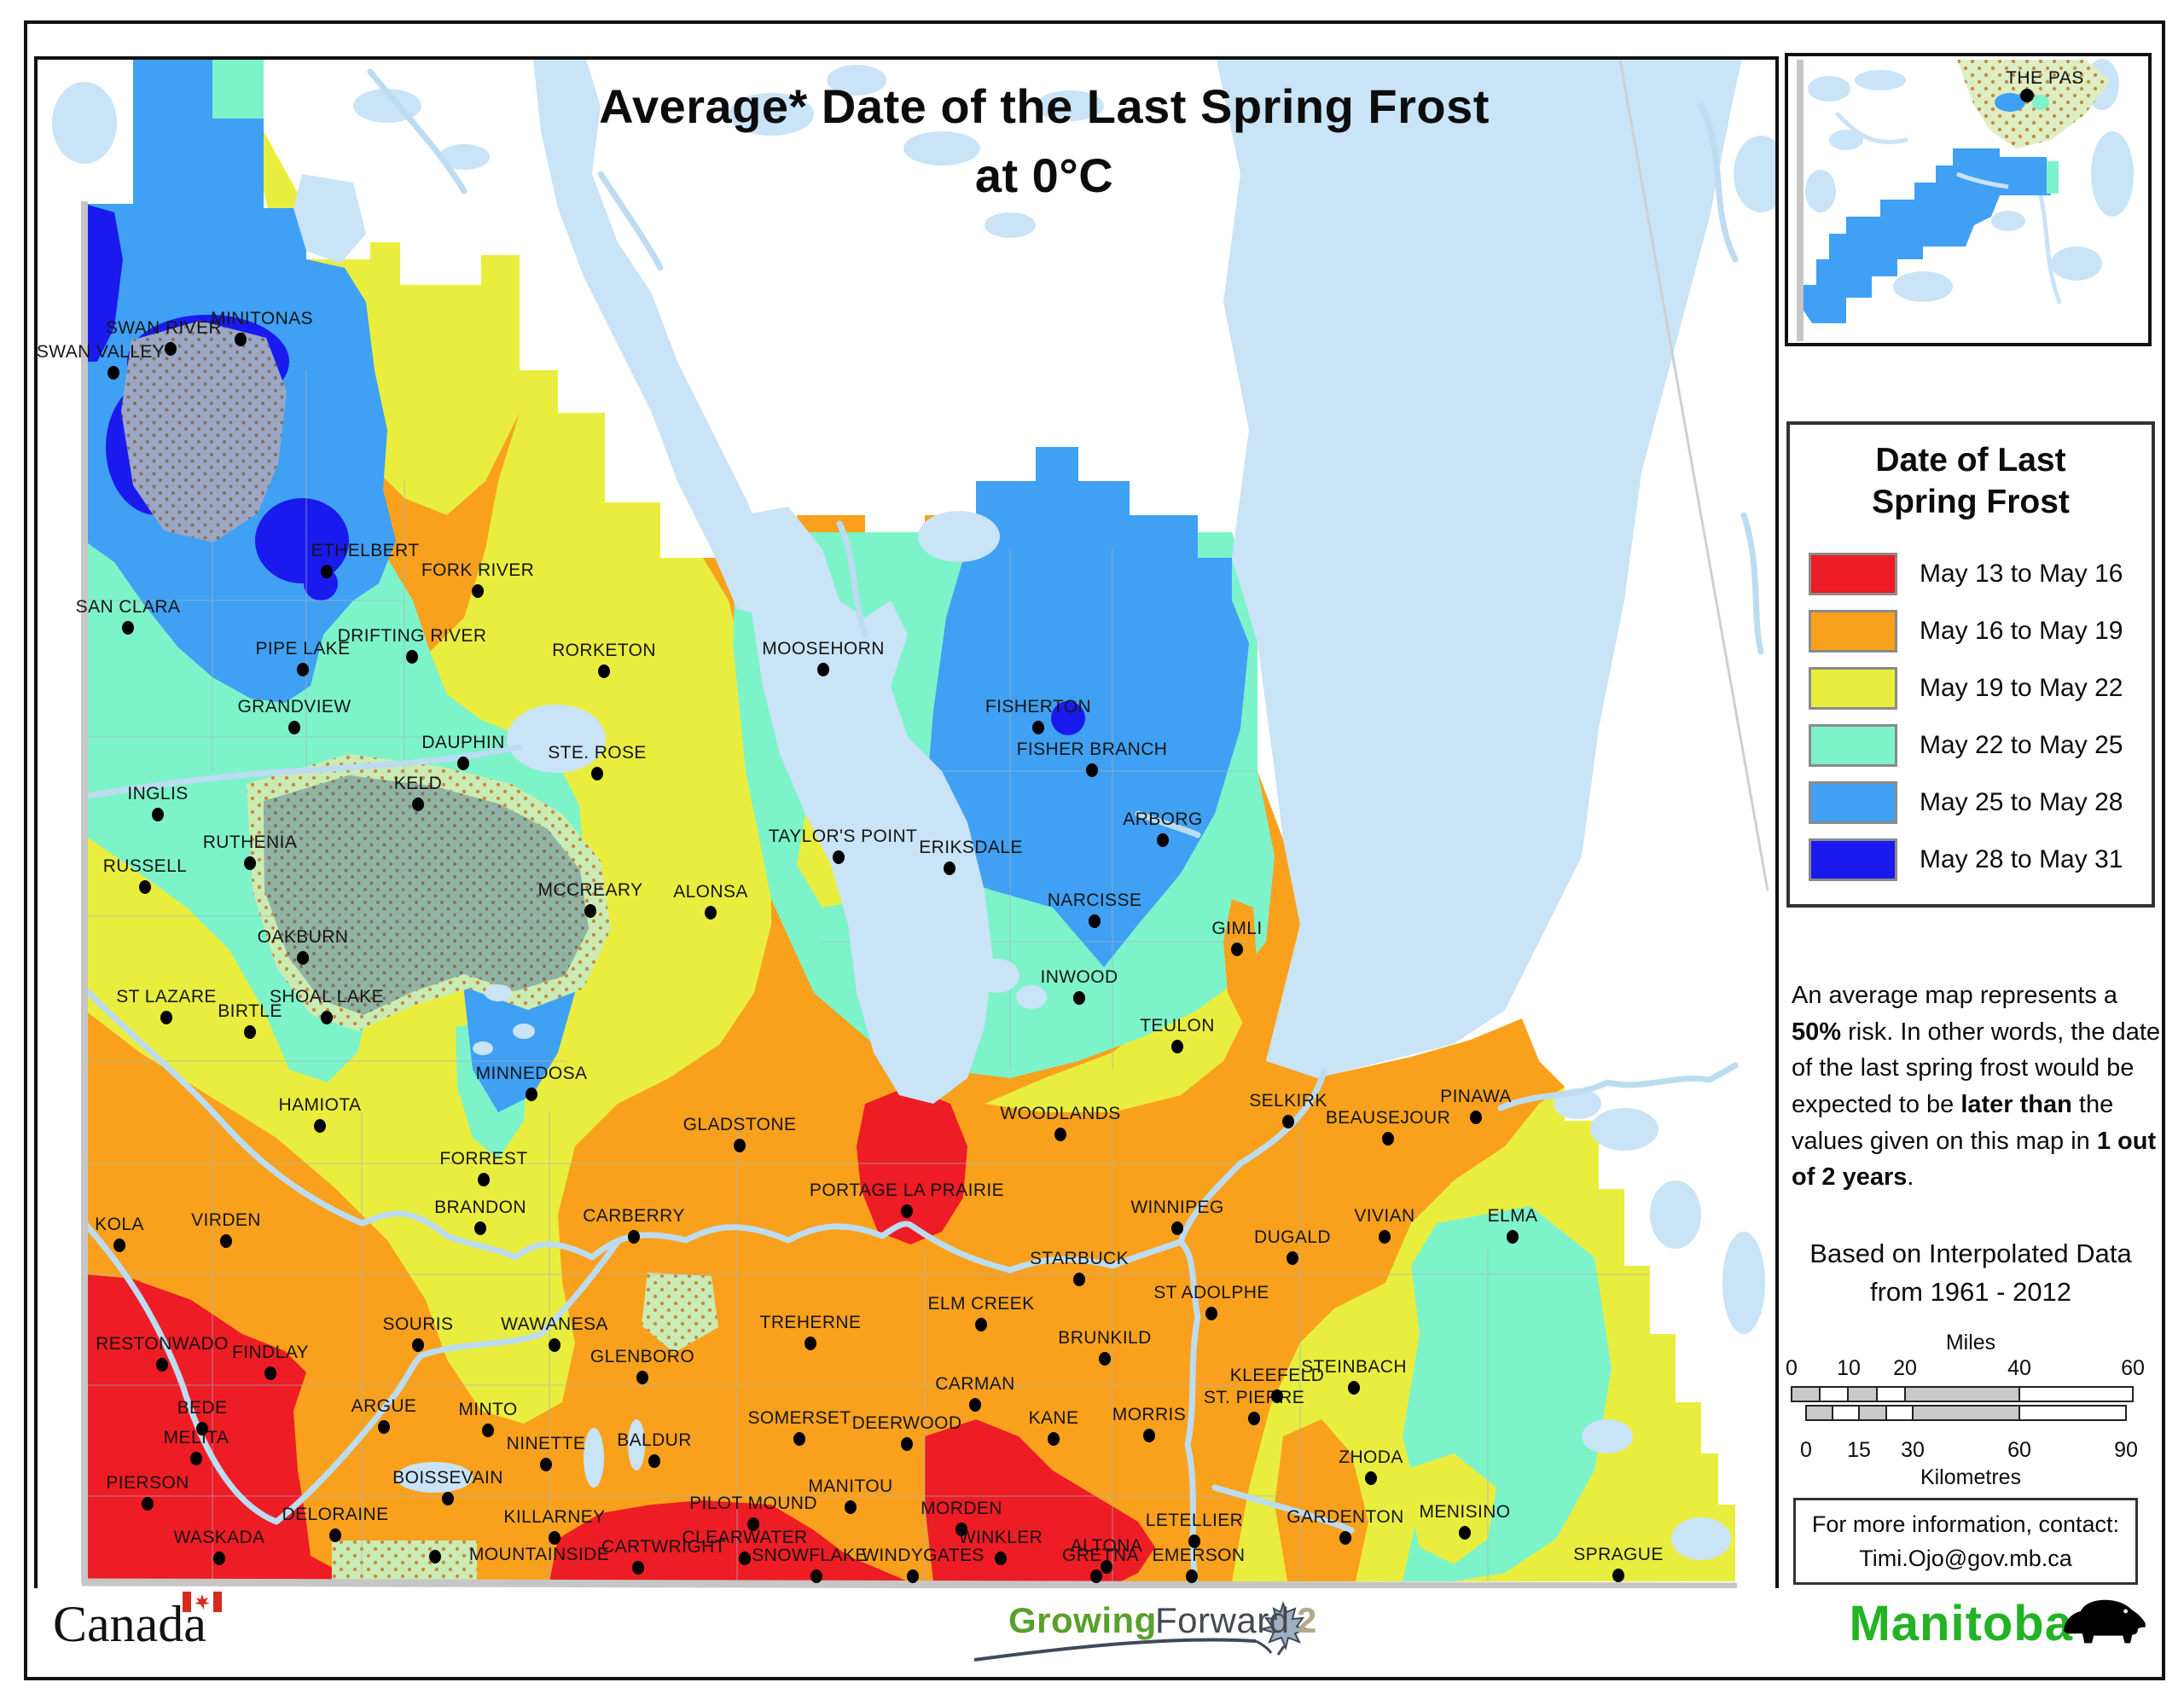 This screenshot has width=2184, height=1688. I want to click on legend-title-line1: Date of Last, so click(1971, 461).